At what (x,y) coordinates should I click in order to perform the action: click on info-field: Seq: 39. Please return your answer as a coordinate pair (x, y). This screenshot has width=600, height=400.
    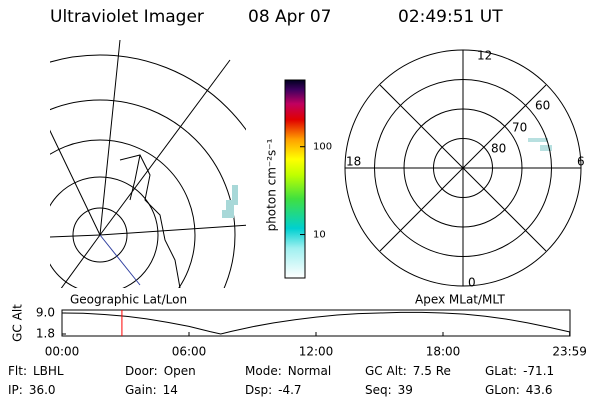
    Looking at the image, I should click on (389, 390).